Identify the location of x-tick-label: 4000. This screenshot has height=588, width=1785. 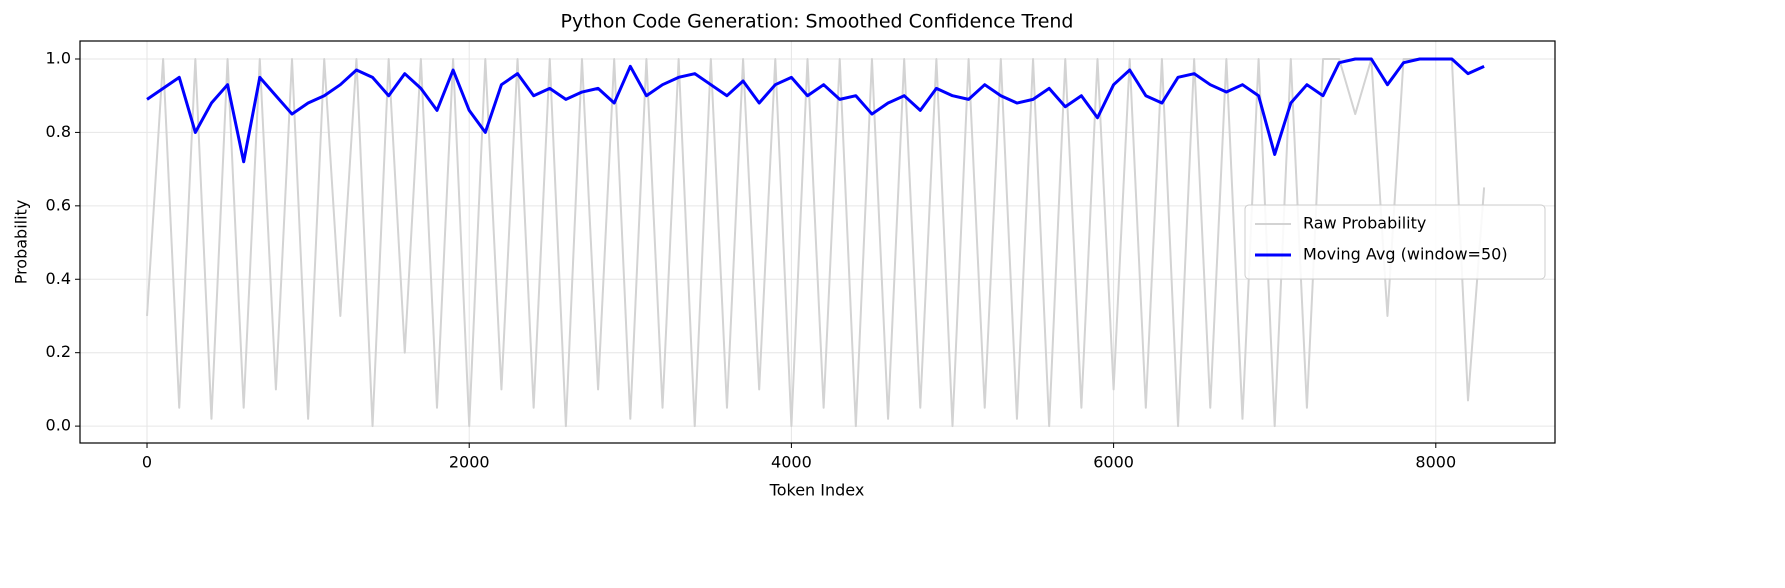
(791, 462).